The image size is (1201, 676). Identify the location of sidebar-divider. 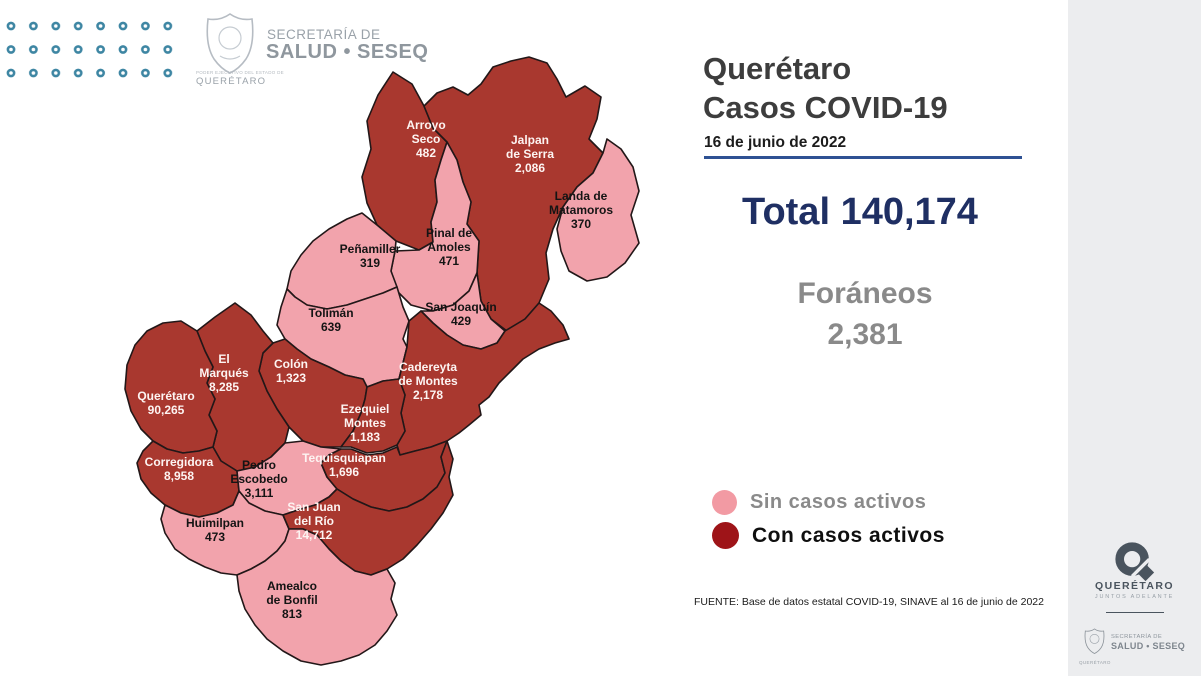
(1135, 612).